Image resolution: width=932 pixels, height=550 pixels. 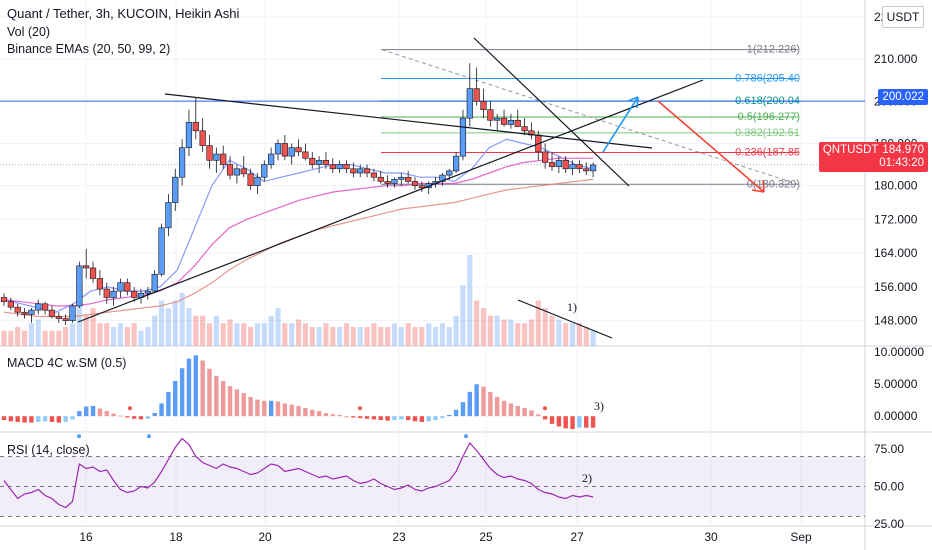 I want to click on rsi-line, so click(x=298, y=473).